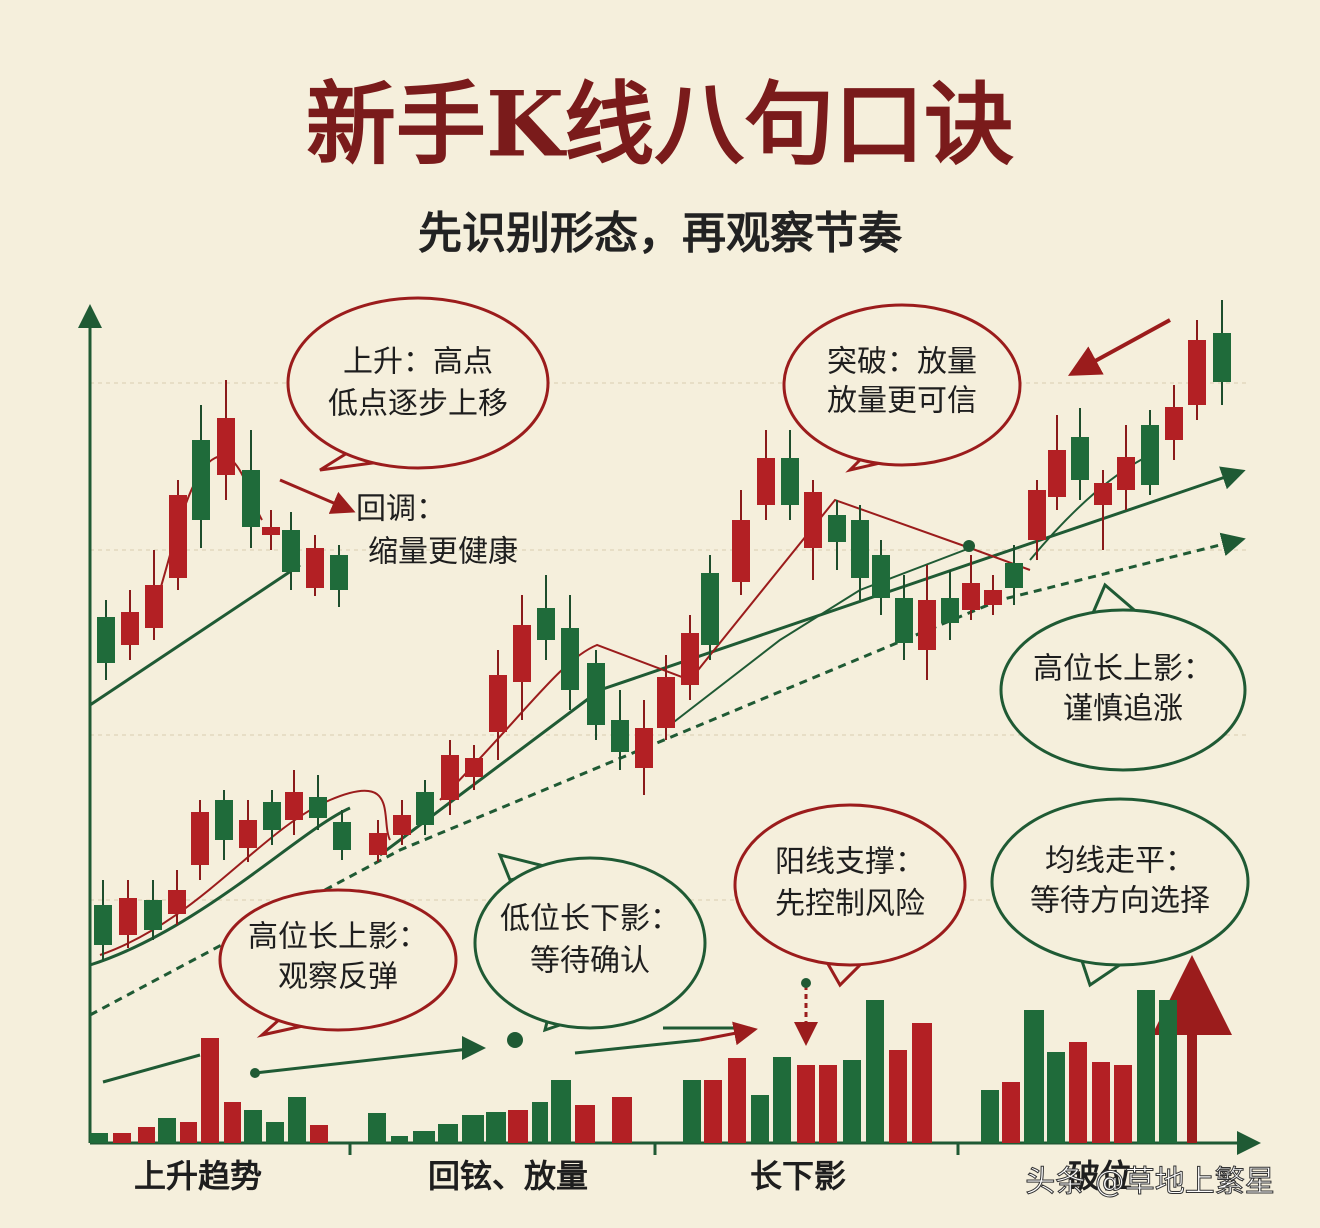 The image size is (1320, 1228). I want to click on callout-line: 上升：高点, so click(418, 362).